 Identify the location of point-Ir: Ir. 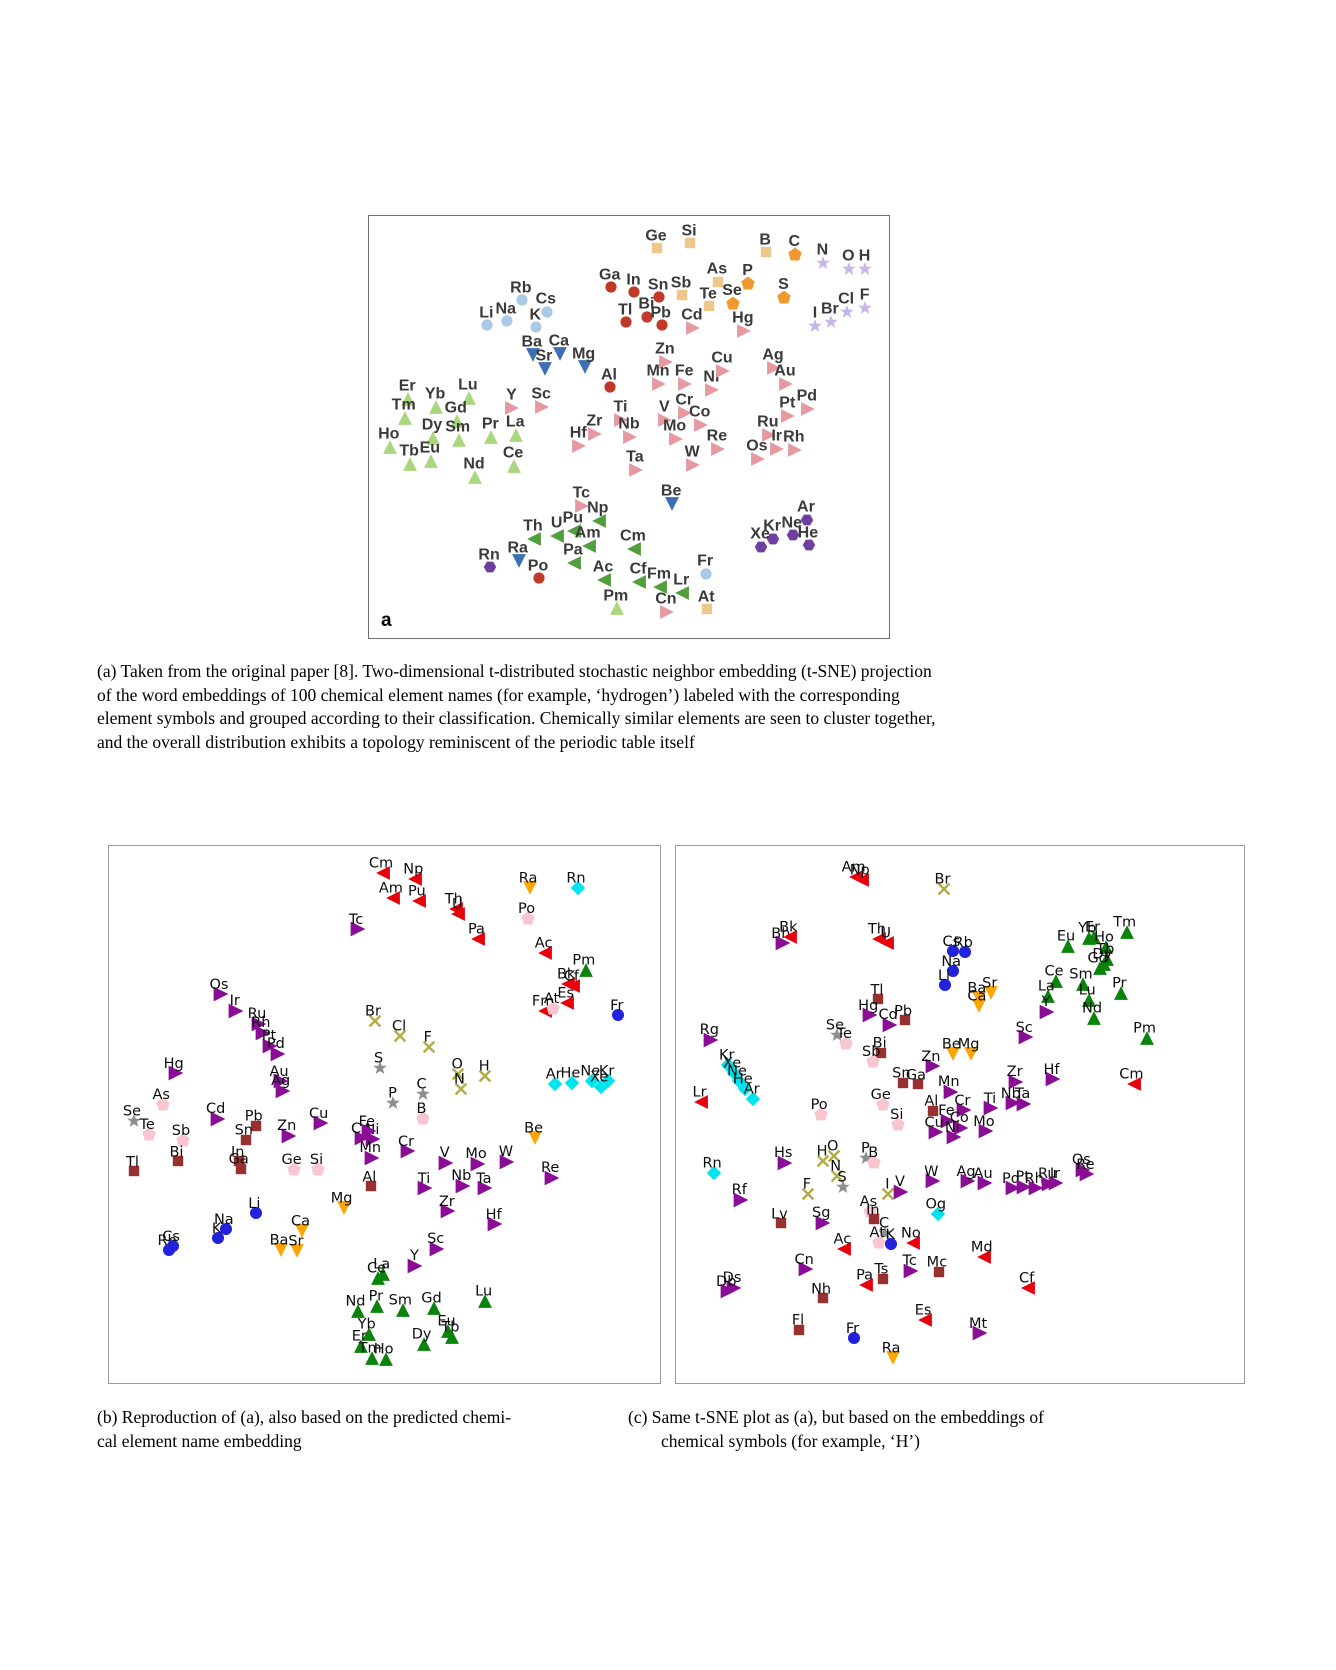
(1056, 1178).